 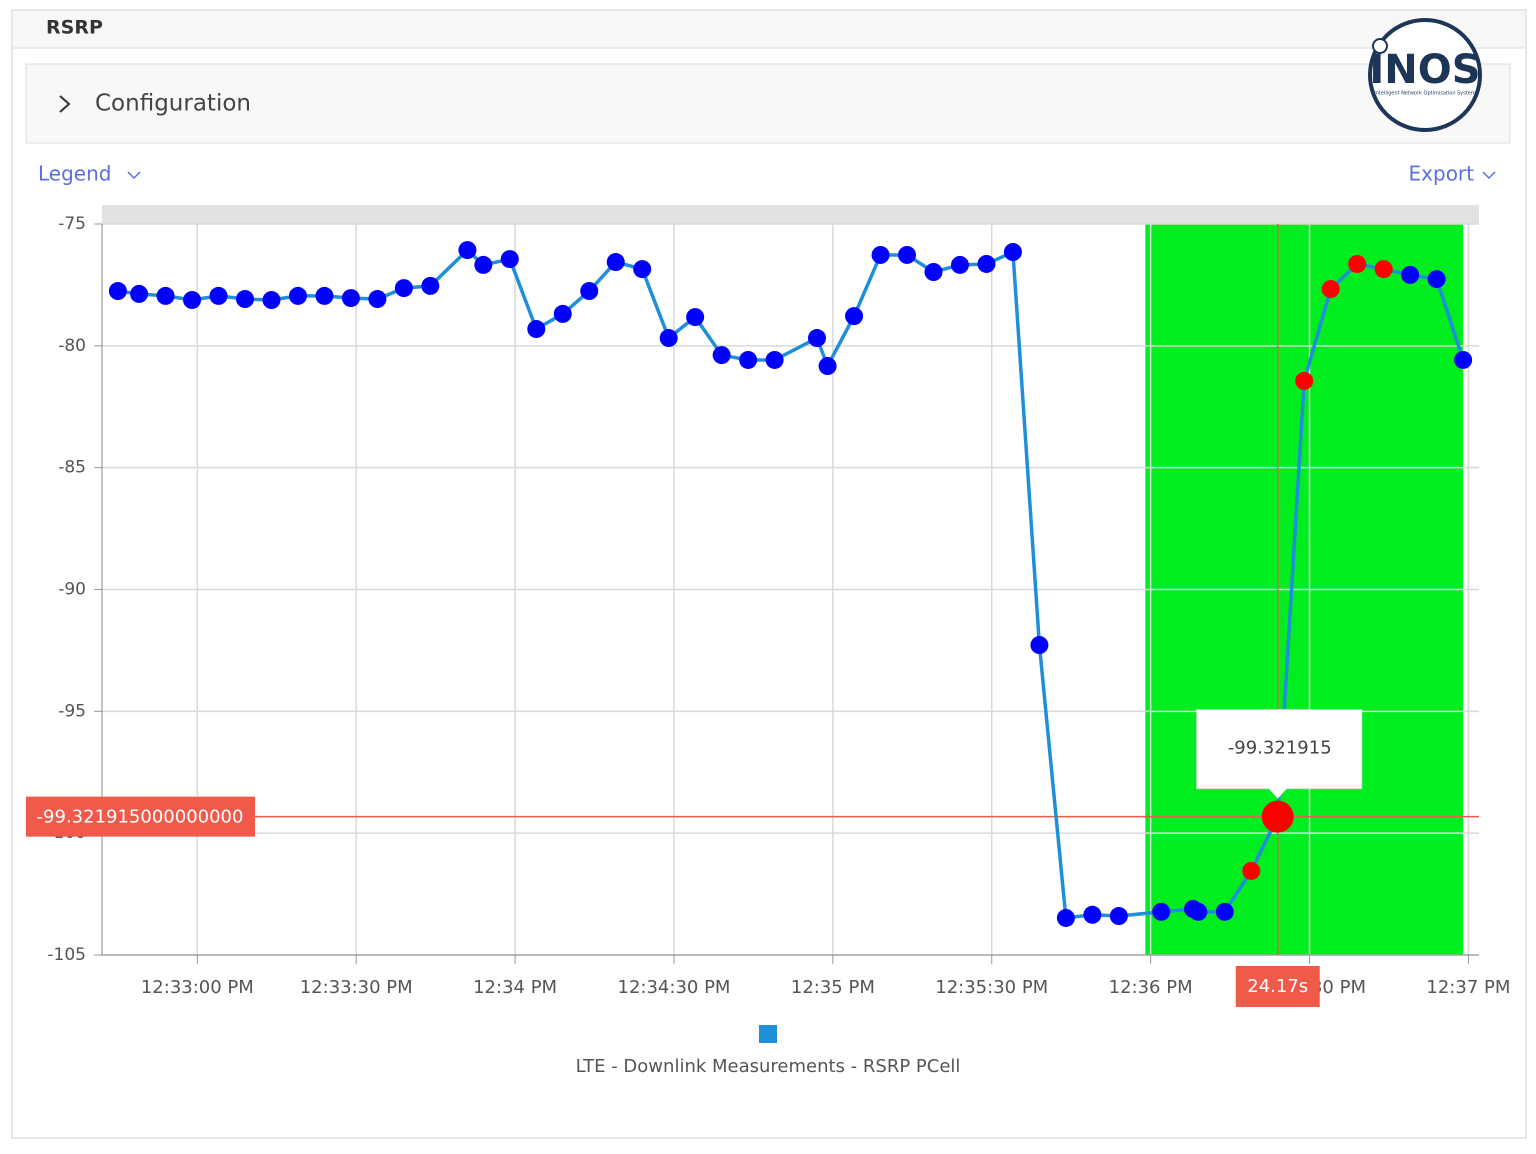 I want to click on x-tick-label: 12:35 PM, so click(x=833, y=987).